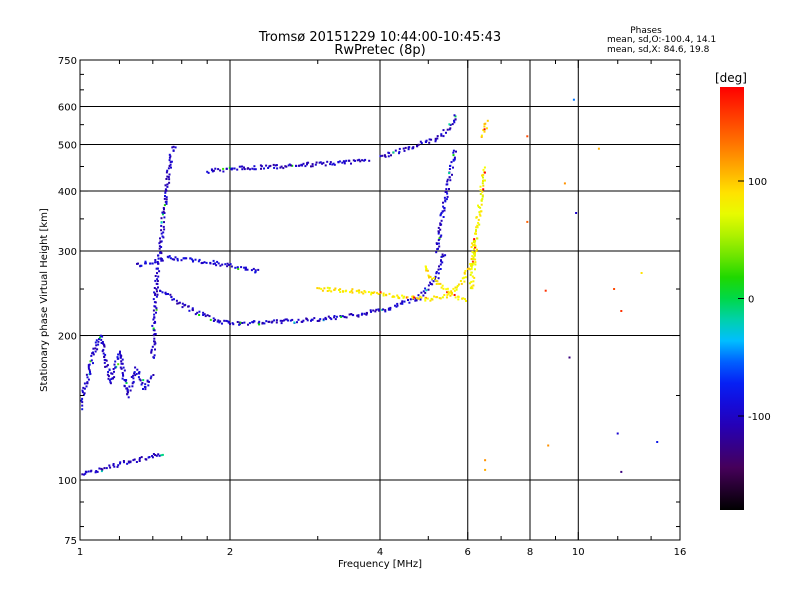 The height and width of the screenshot is (600, 800). I want to click on chart-subtitle: RwPretec (8p), so click(379, 50).